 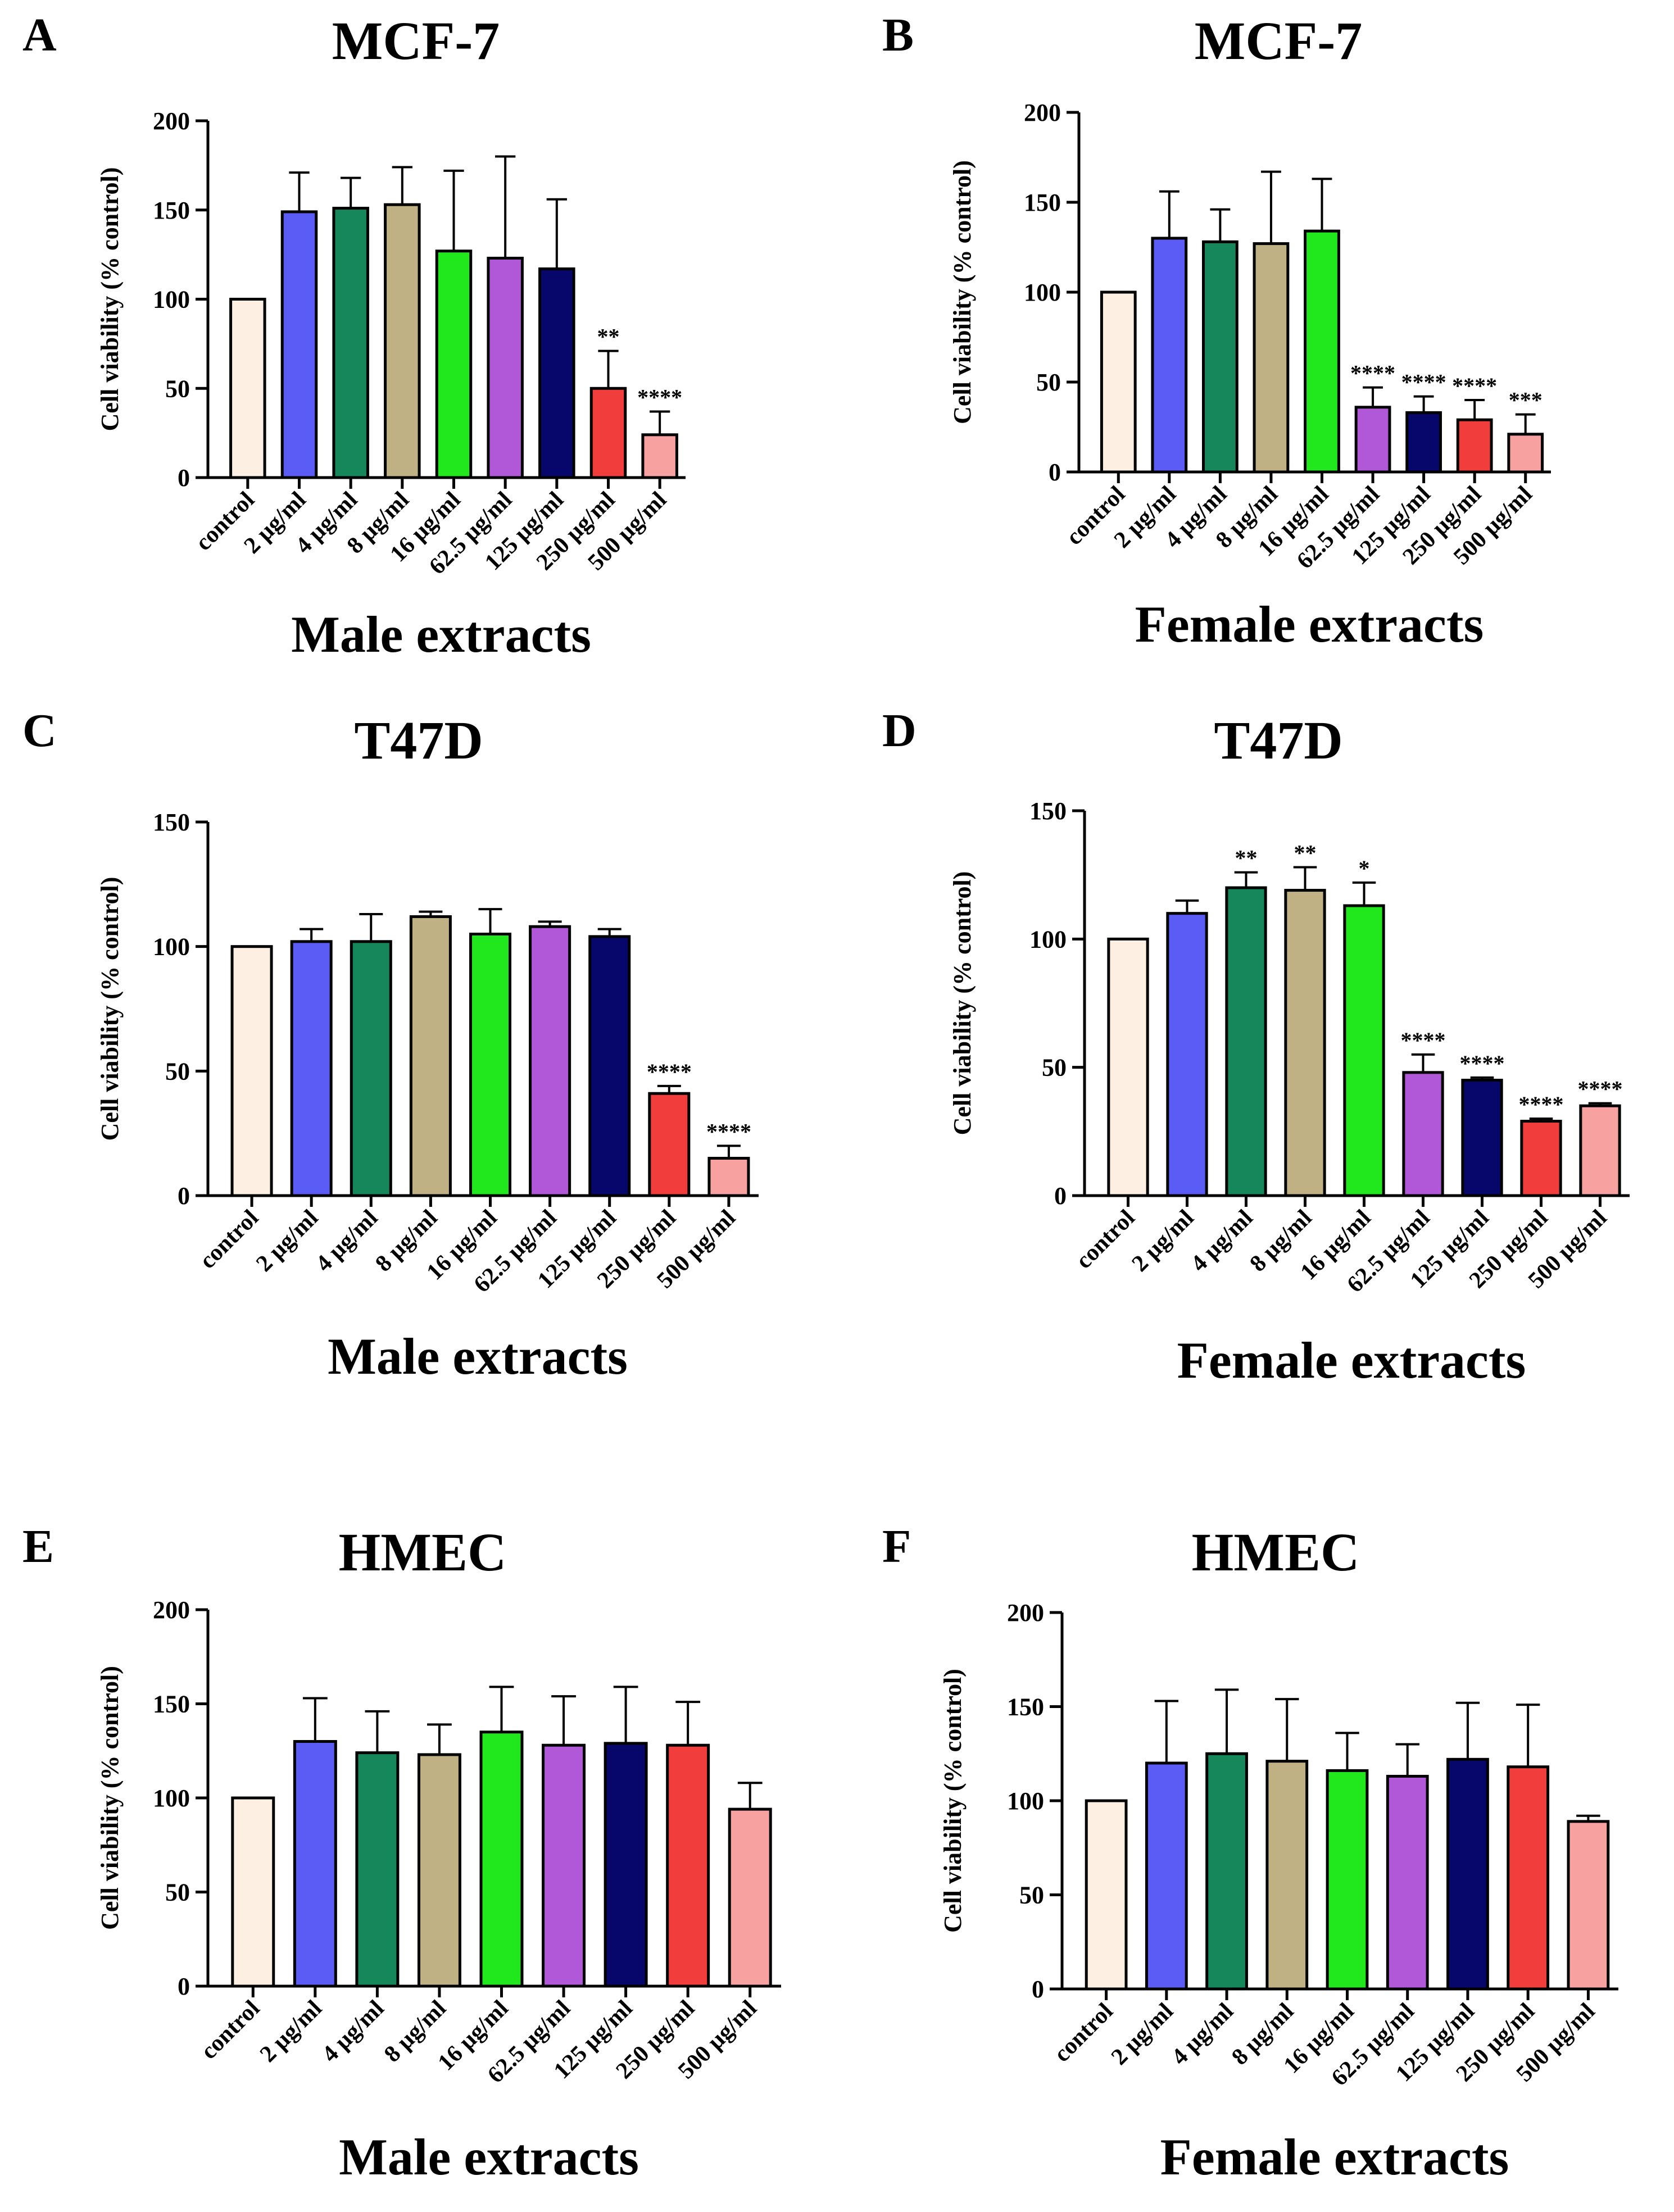 What do you see at coordinates (1142, 2034) in the screenshot?
I see `x-tick-label: 2 µg/ml` at bounding box center [1142, 2034].